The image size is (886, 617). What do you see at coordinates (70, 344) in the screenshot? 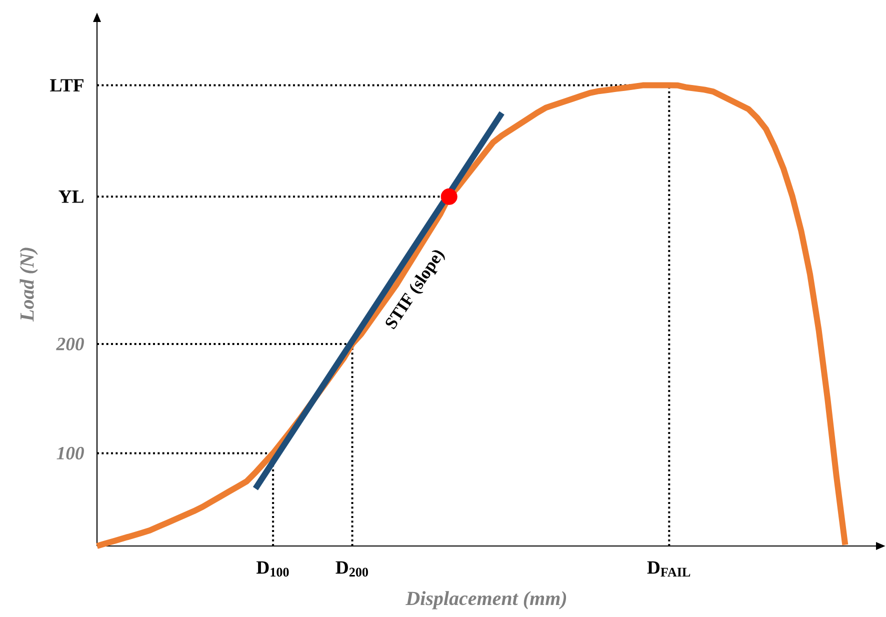
I see `y-tick-label: 200` at bounding box center [70, 344].